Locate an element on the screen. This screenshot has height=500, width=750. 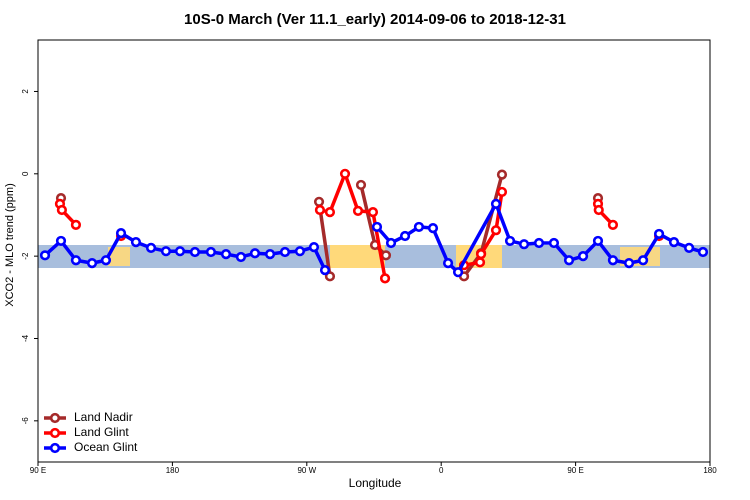
y-tick-label: -4 is located at coordinates (25, 338).